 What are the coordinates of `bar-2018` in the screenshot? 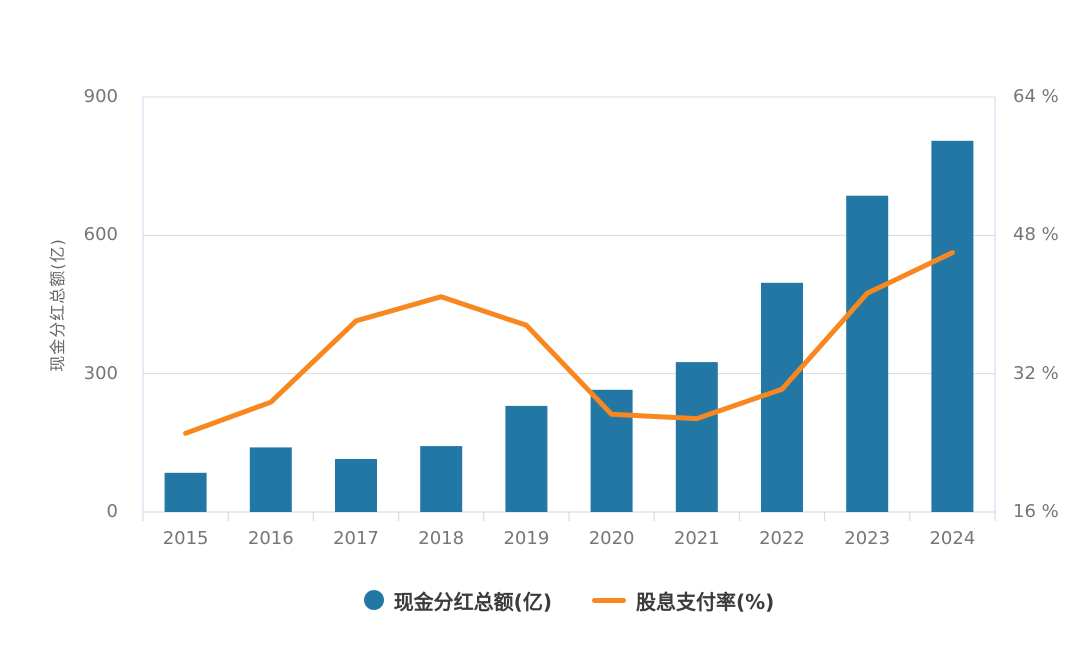 It's located at (441, 479).